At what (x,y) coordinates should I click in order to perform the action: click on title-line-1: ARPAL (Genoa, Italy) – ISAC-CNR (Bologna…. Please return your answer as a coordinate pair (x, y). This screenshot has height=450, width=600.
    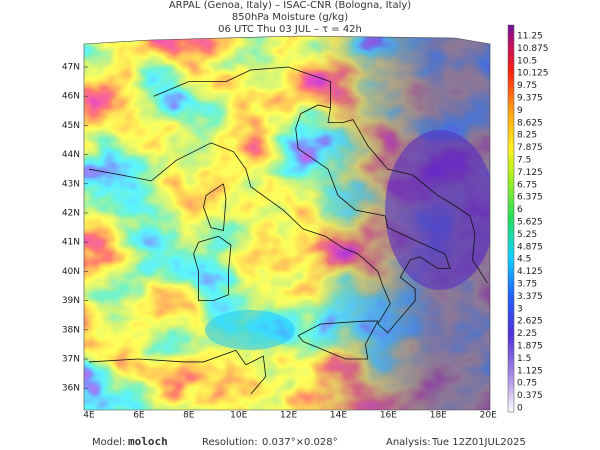
    Looking at the image, I should click on (290, 5).